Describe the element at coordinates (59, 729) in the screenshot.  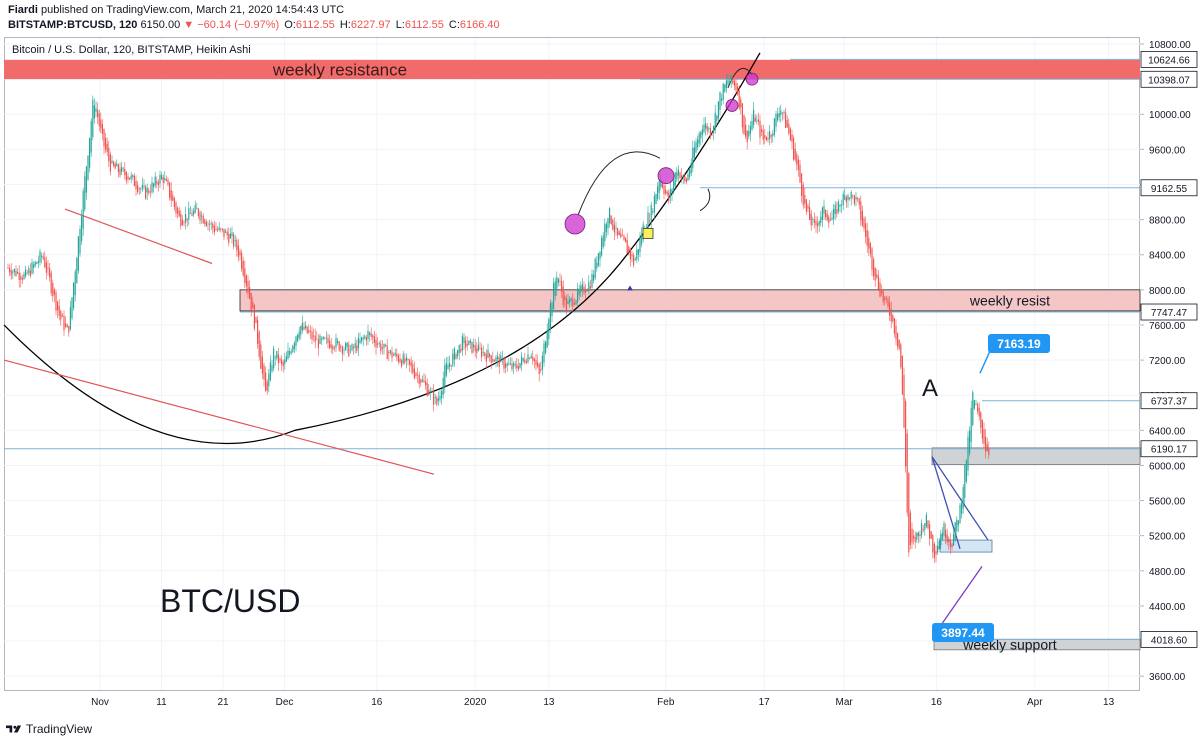
I see `footer-brand-label: TradingView` at that location.